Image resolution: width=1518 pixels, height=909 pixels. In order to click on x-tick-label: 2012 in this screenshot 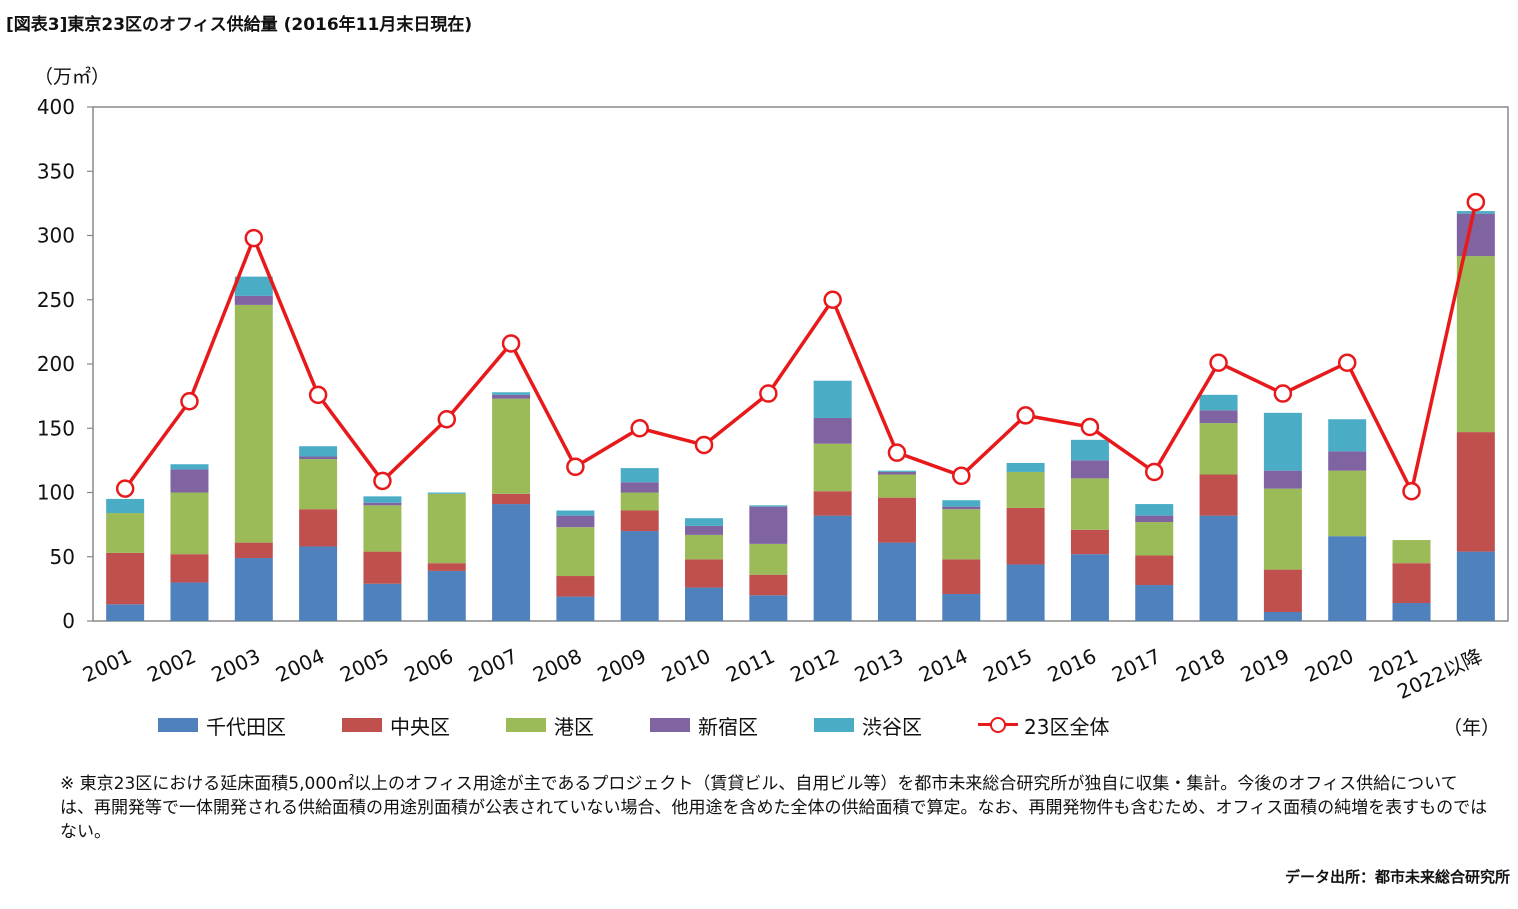, I will do `click(814, 665)`.